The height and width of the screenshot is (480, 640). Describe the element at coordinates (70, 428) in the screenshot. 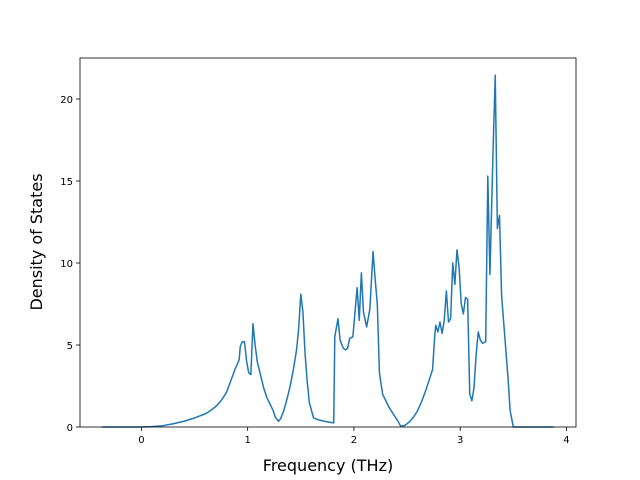

I see `y-tick-label: 0` at that location.